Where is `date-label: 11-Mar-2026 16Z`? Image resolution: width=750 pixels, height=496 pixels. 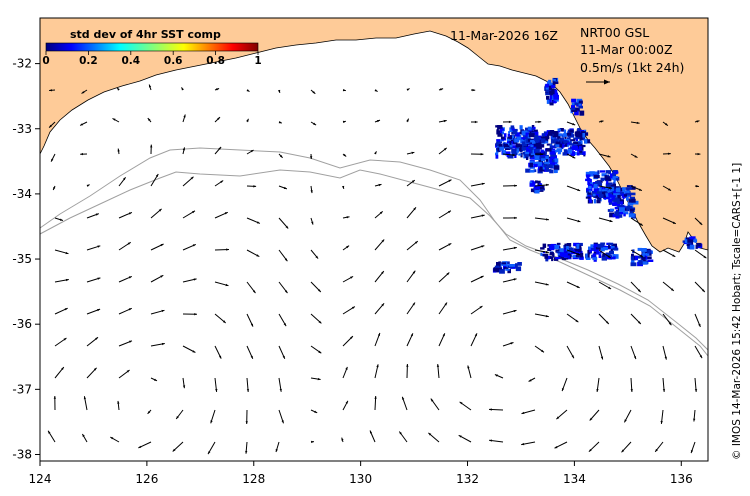 date-label: 11-Mar-2026 16Z is located at coordinates (504, 35).